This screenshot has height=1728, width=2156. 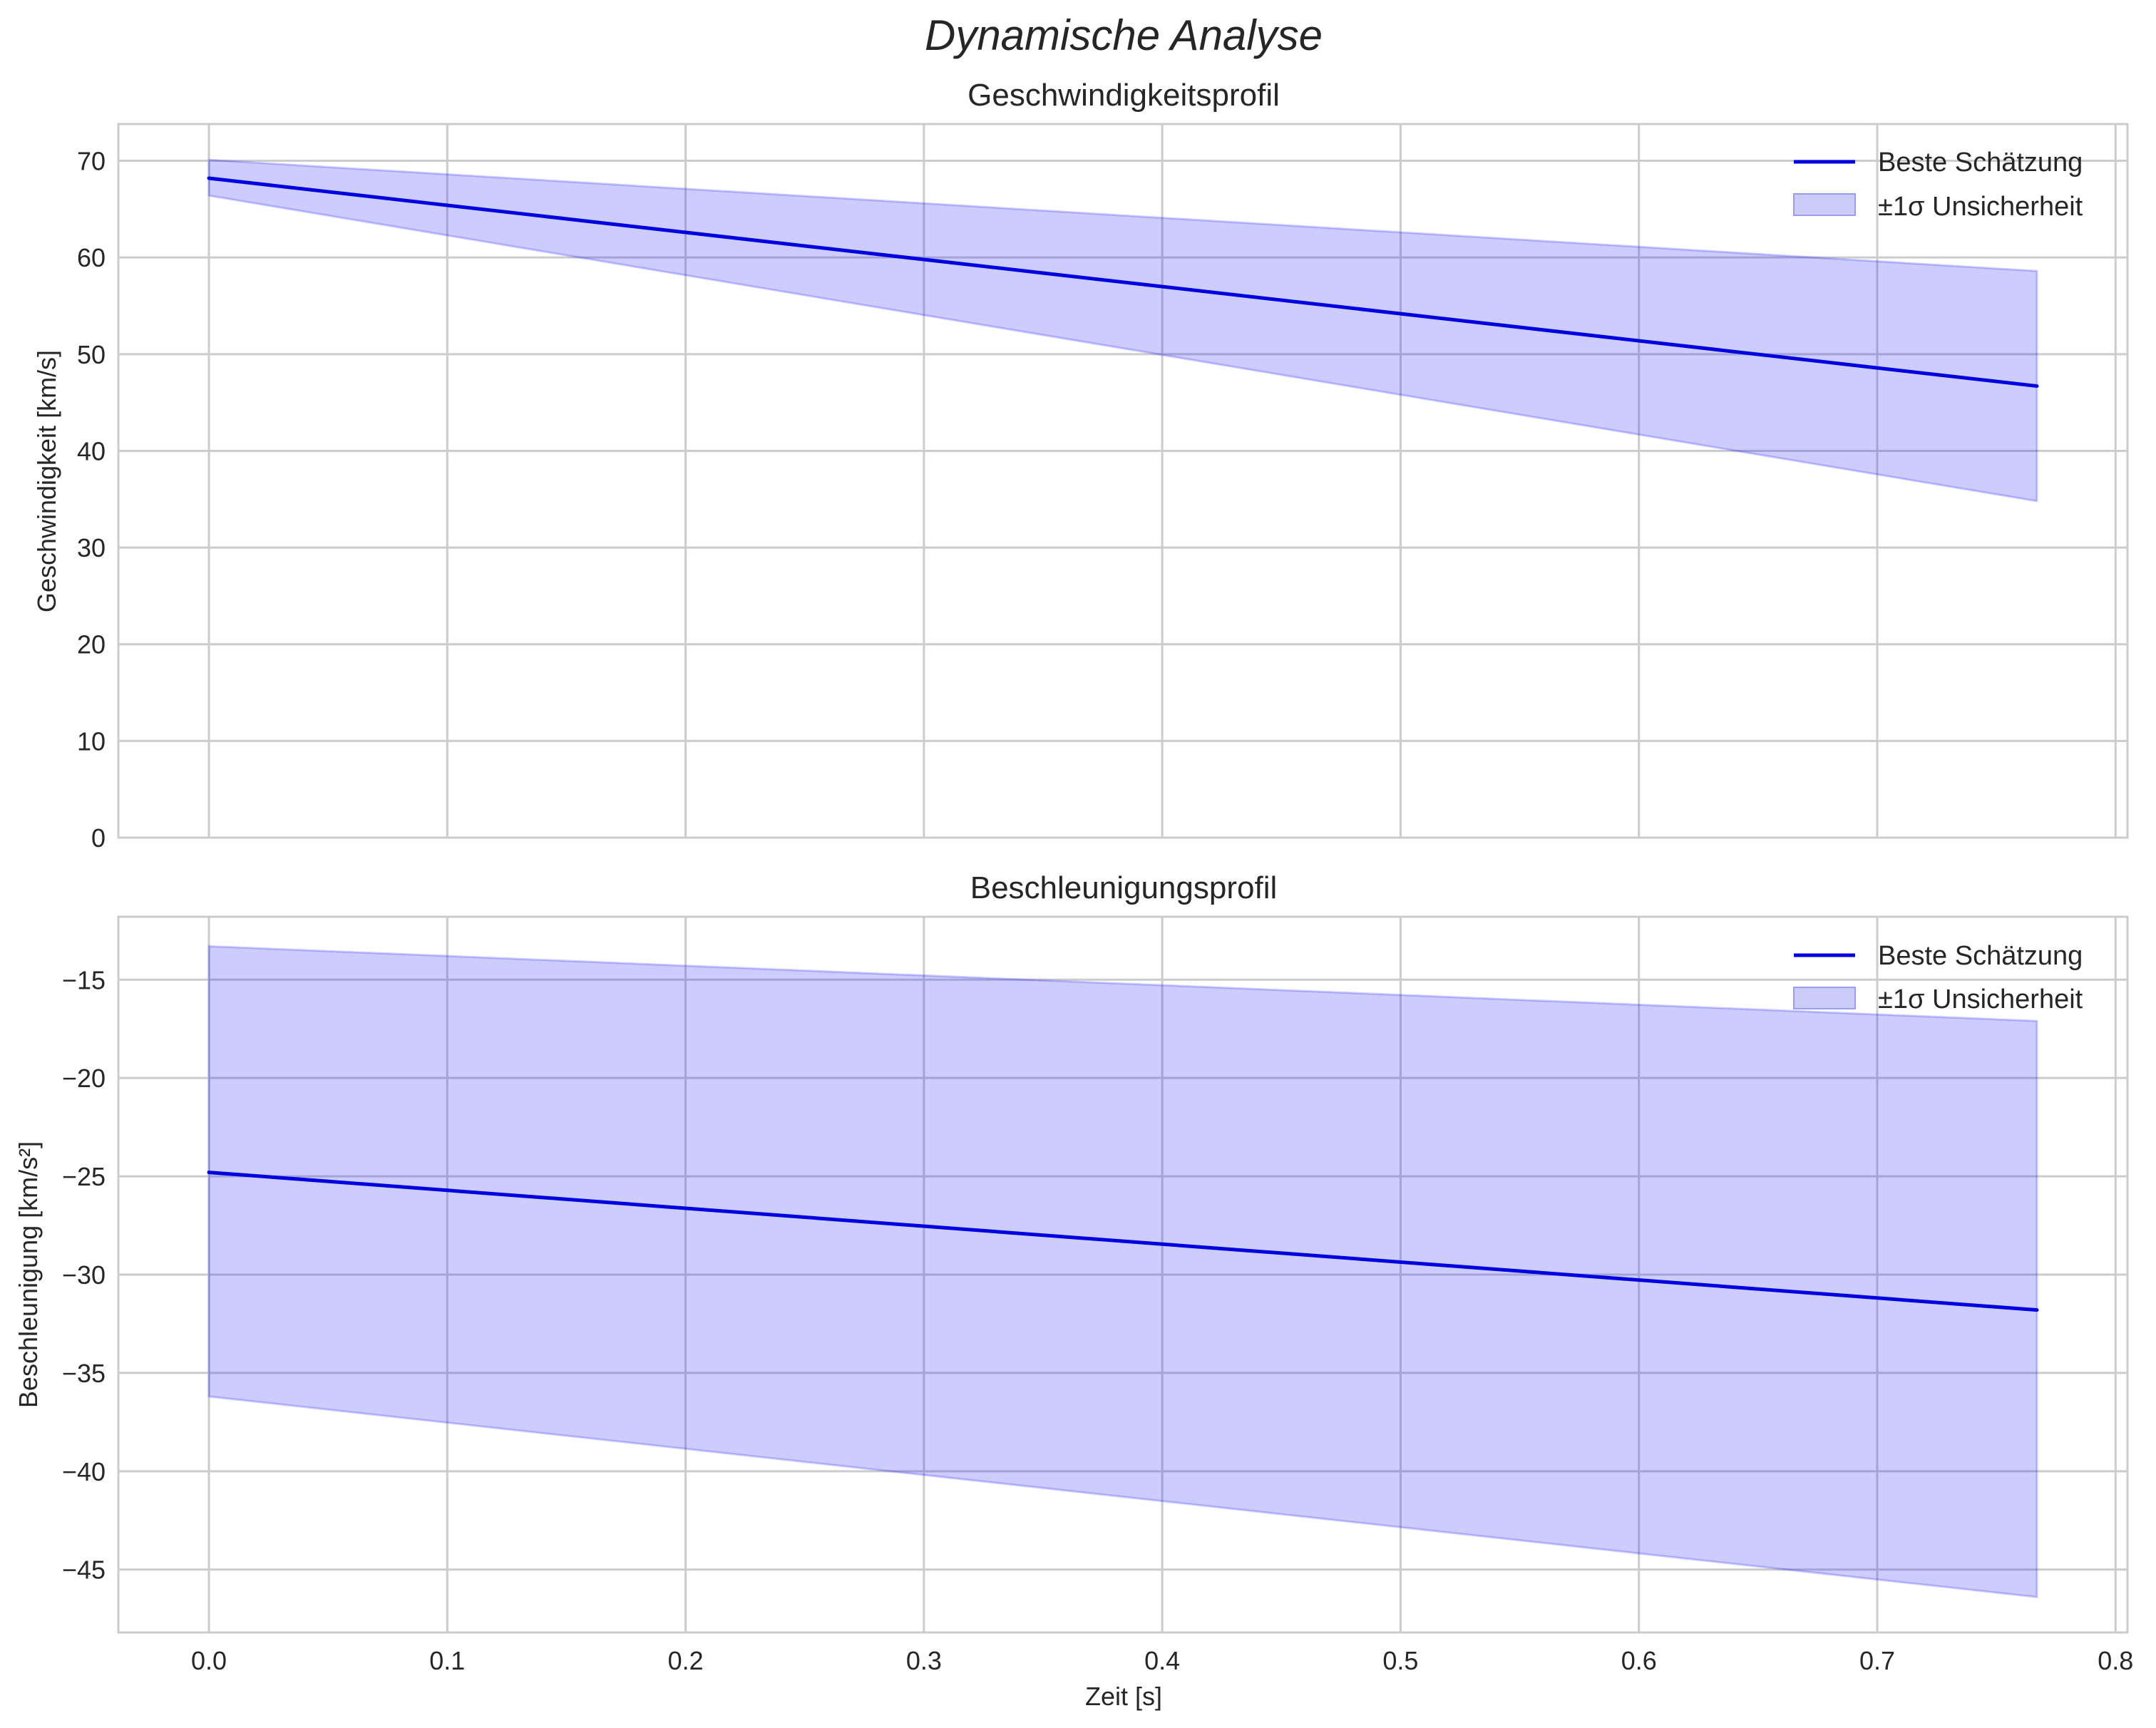 I want to click on acceleration-y-ticks: −15 −20 −25 −30 −35 −40 −45, so click(x=84, y=1274).